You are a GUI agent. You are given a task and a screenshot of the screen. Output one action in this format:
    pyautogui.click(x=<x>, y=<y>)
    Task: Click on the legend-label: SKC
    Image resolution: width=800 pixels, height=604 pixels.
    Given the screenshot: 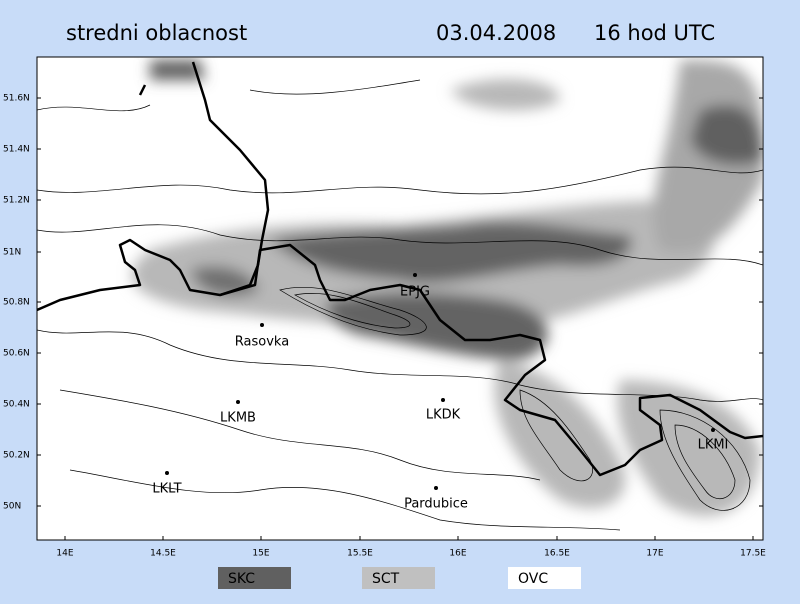 What is the action you would take?
    pyautogui.click(x=241, y=579)
    